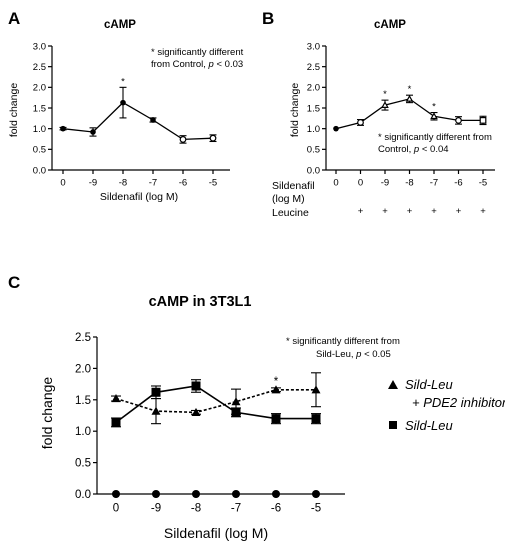  I want to click on panel-c-series-0-line, so click(215, 401).